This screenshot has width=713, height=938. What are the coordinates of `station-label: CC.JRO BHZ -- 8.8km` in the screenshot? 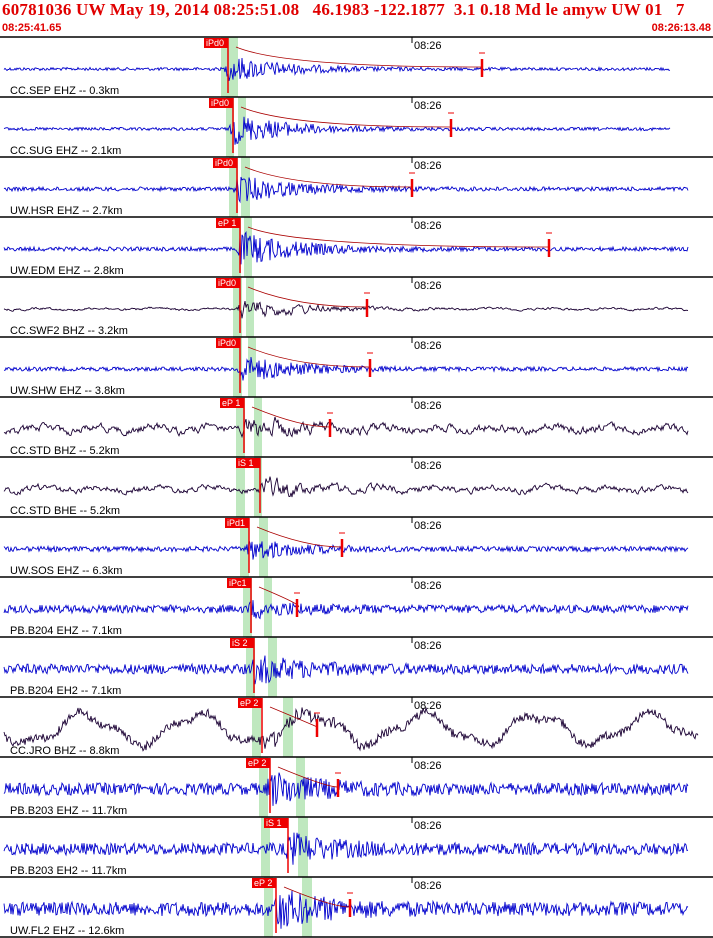 It's located at (64, 751).